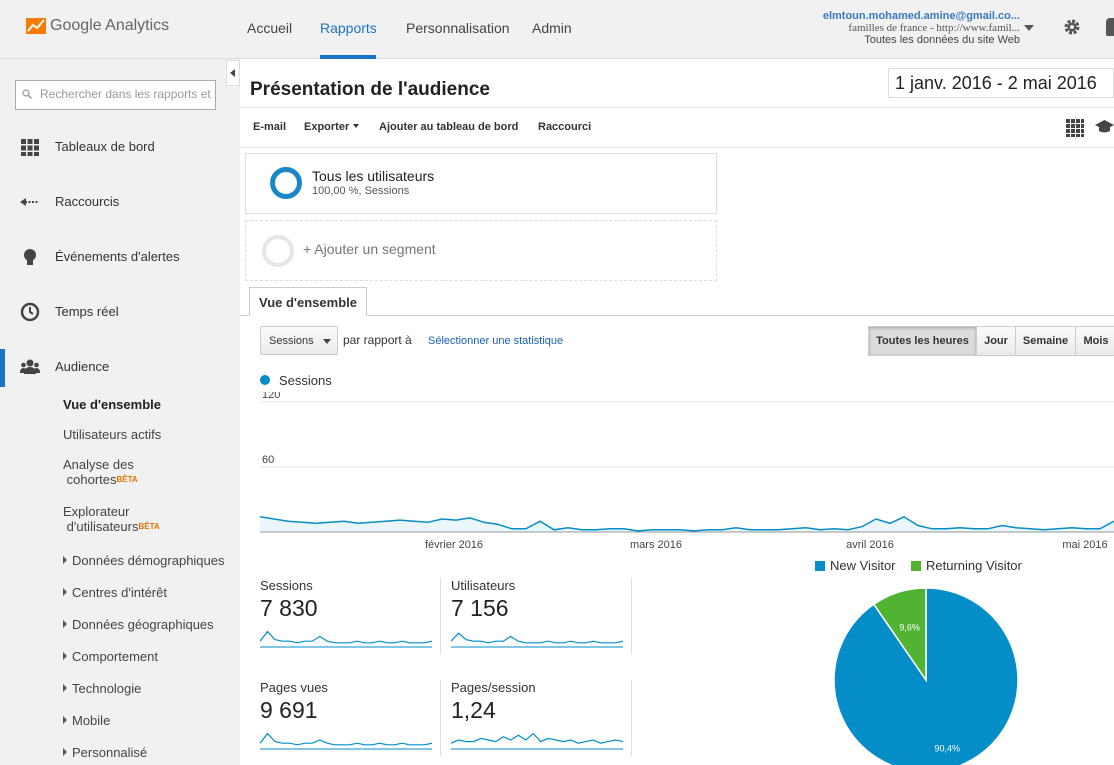  I want to click on sidebar-group-behavior: Comportement, so click(110, 656).